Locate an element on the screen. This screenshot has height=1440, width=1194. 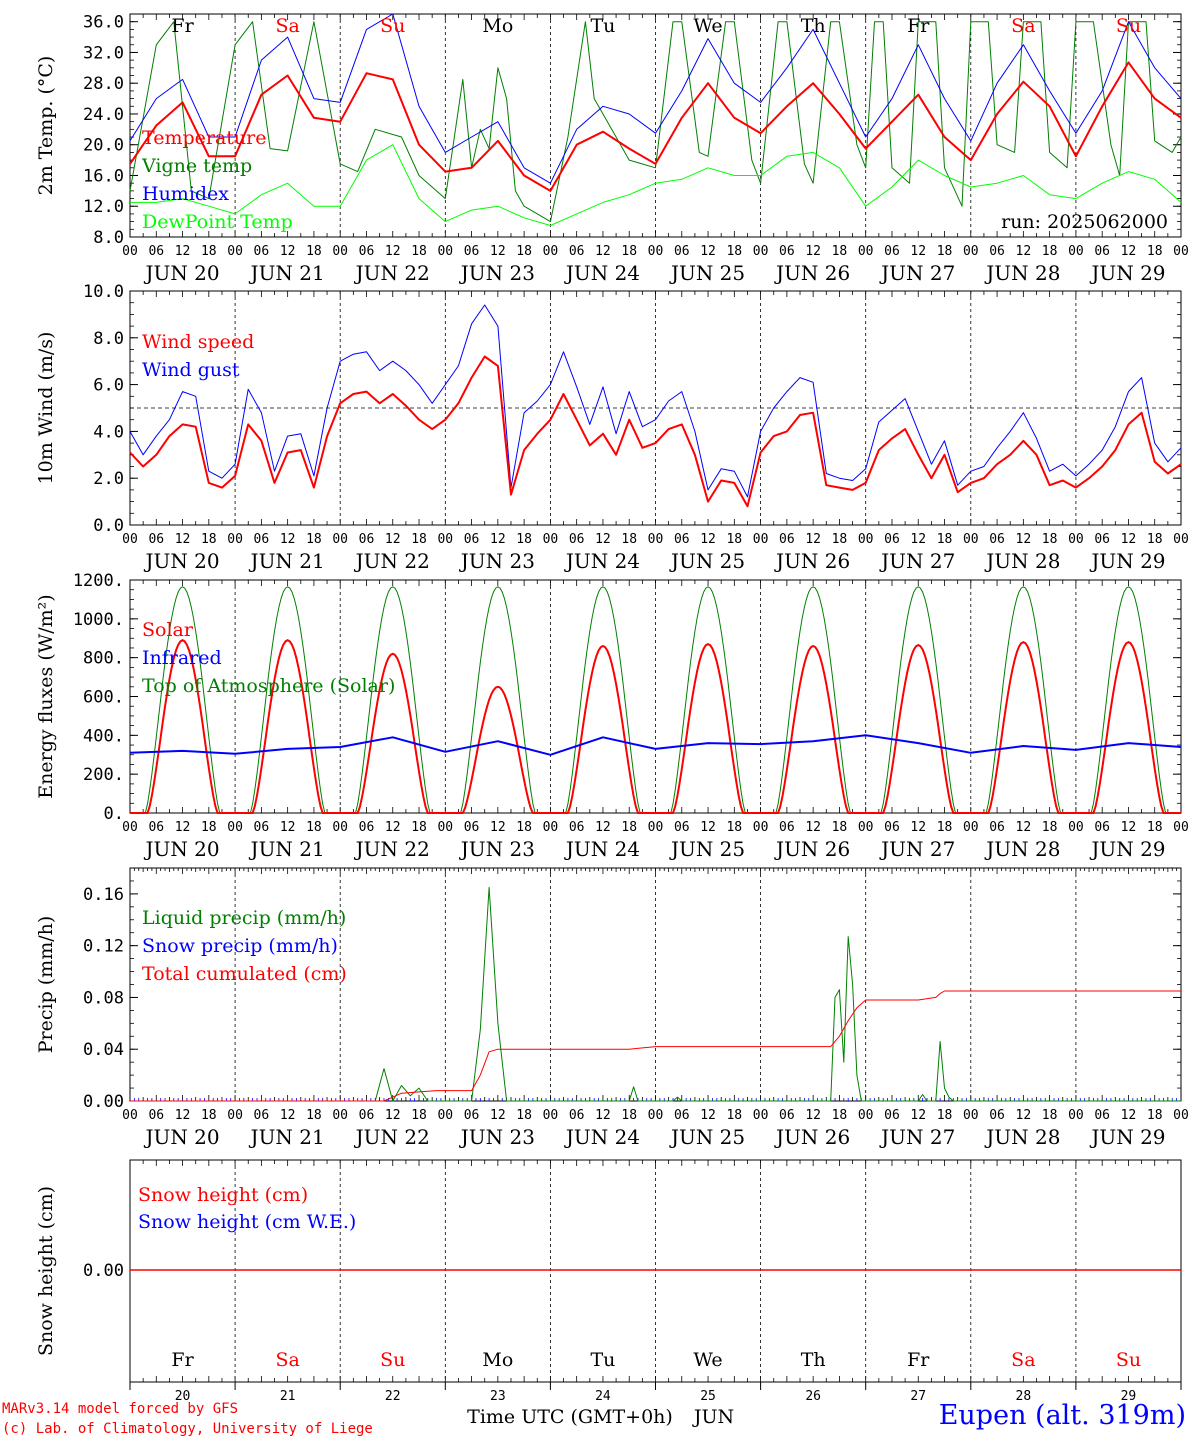
energy-date-label: JUN 24 is located at coordinates (602, 849).